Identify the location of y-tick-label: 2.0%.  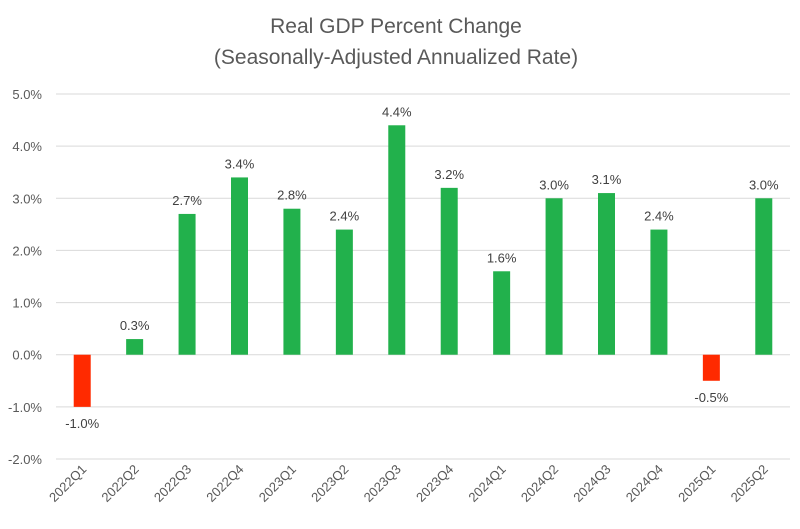
(27, 250).